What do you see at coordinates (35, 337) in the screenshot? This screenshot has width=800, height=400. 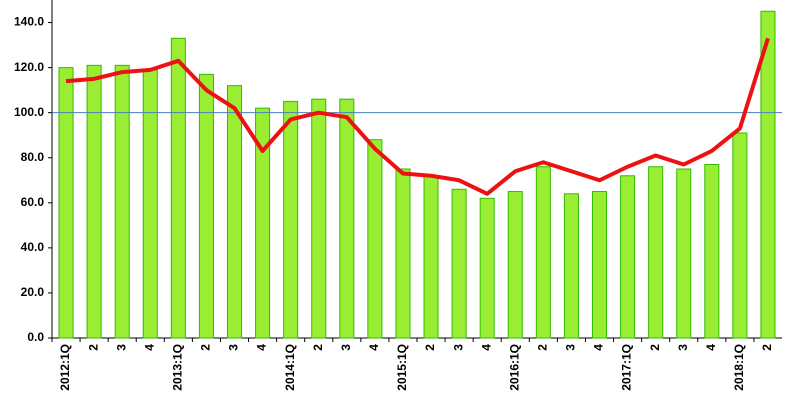 I see `y-tick-label: 0.0` at bounding box center [35, 337].